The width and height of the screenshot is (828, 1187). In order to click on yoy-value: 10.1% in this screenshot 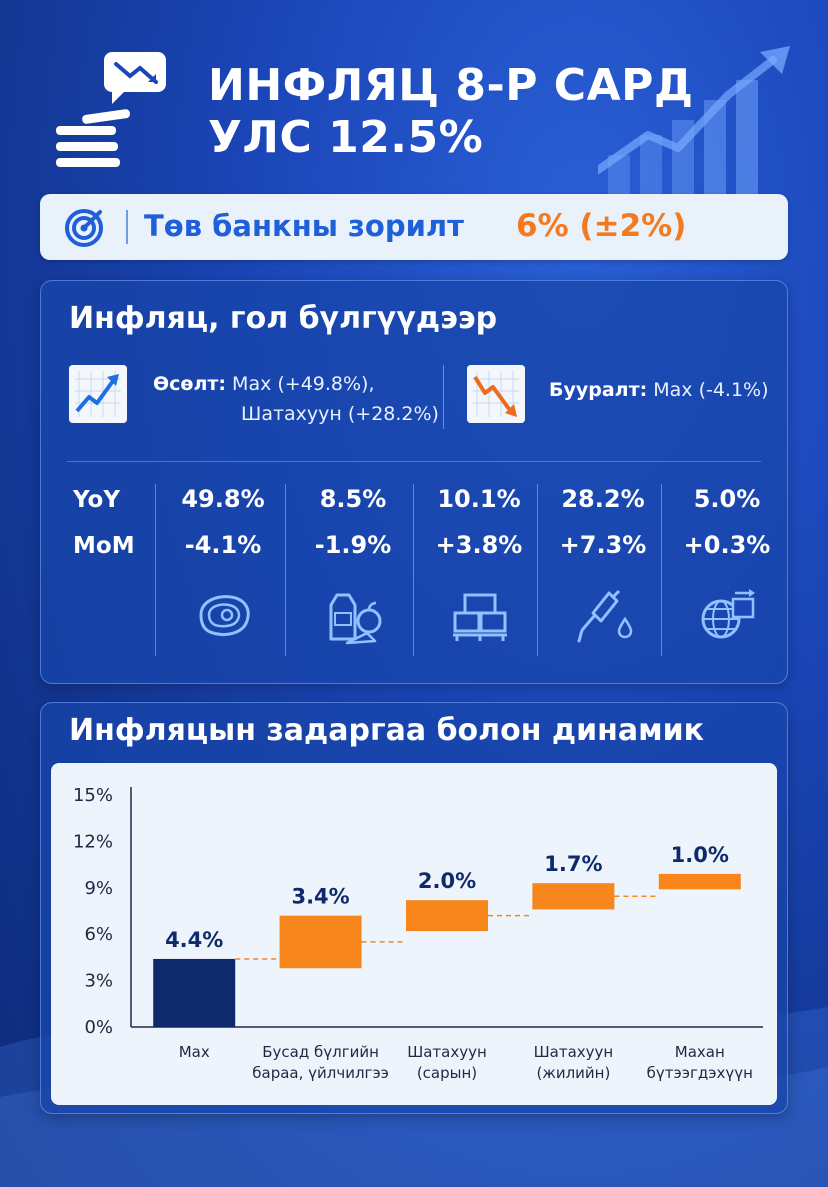, I will do `click(479, 499)`.